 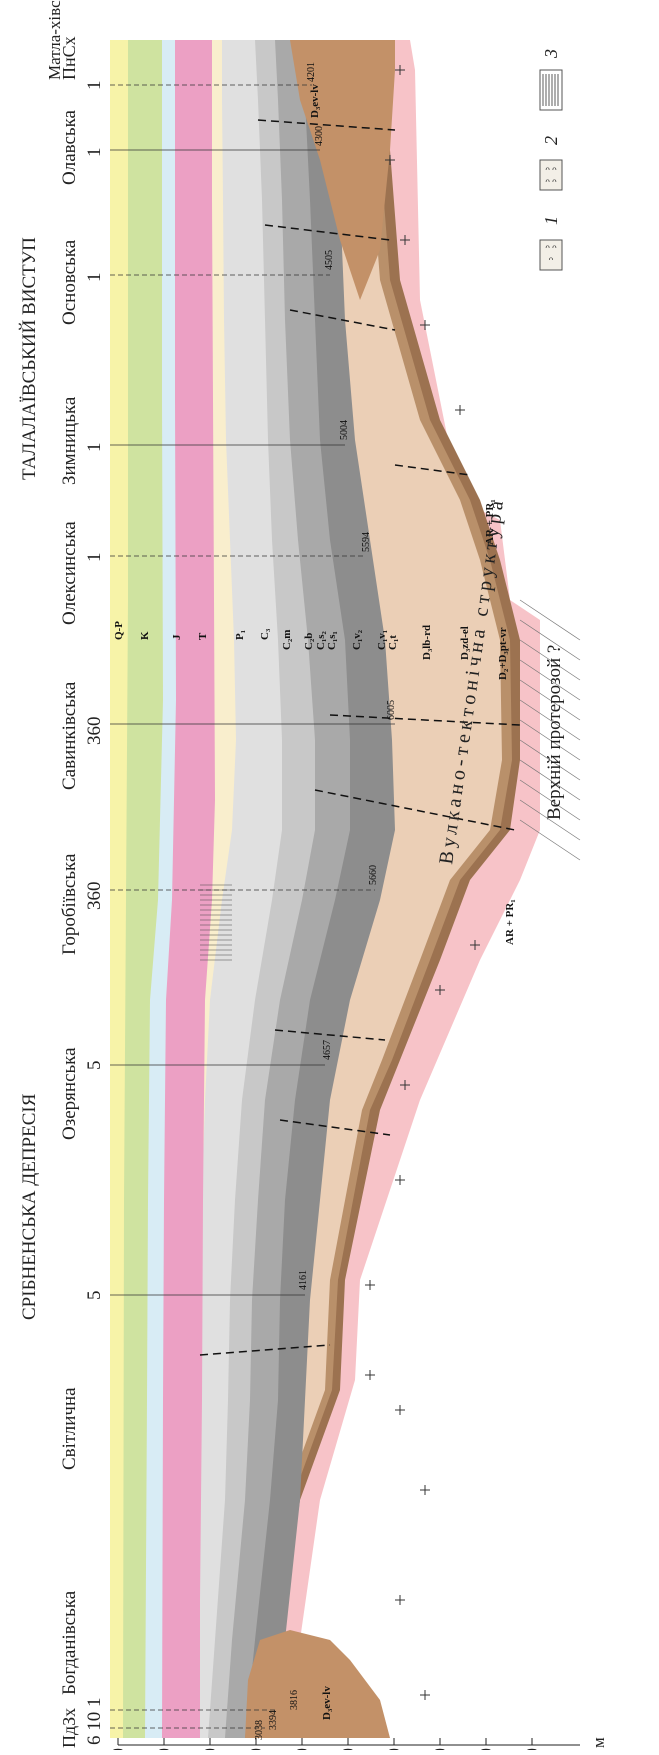 What do you see at coordinates (29, 358) in the screenshot?
I see `right-title: ТАЛАЛАЇВСЬКИЙ ВИСТУП` at bounding box center [29, 358].